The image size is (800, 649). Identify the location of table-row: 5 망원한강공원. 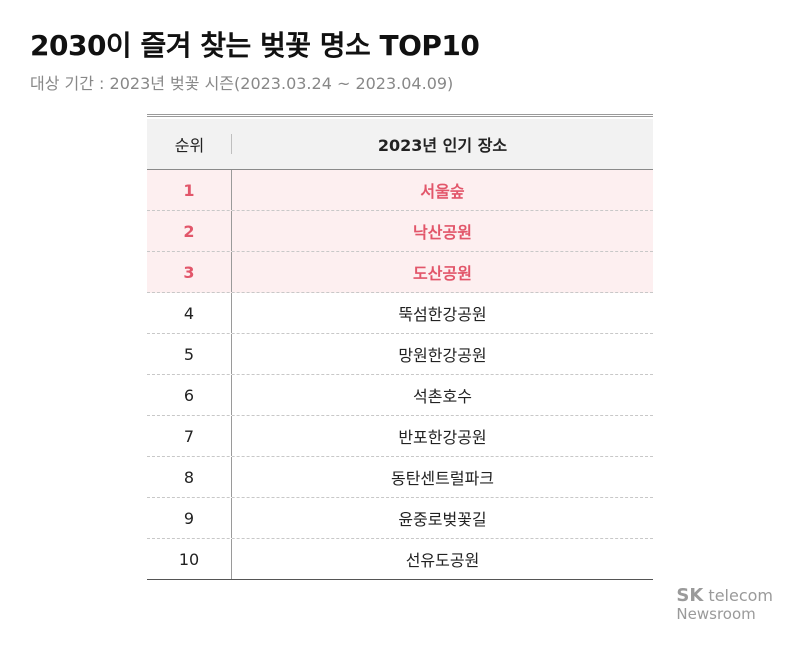
(400, 354).